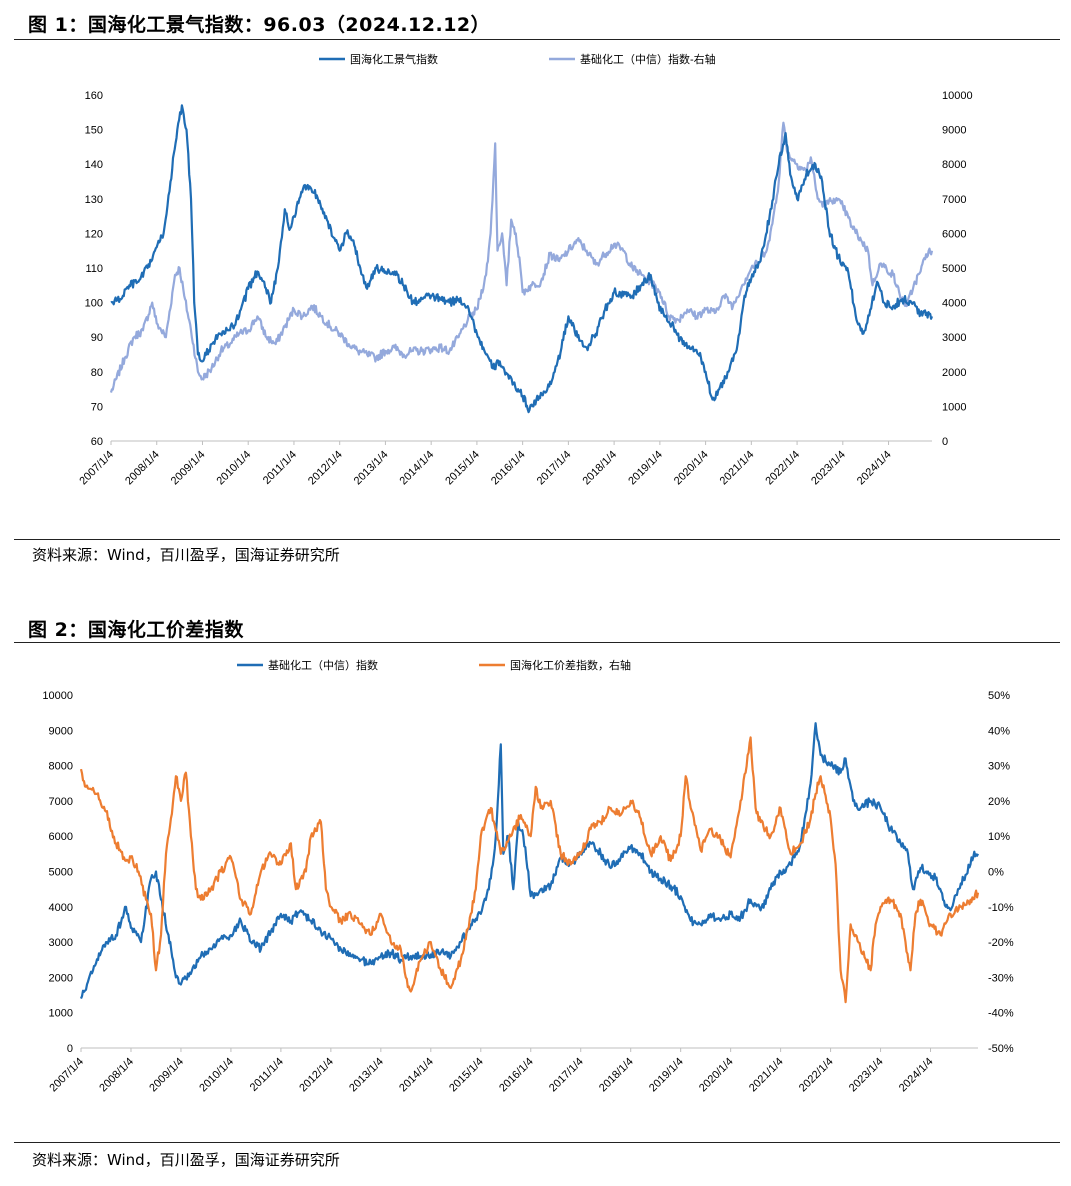  Describe the element at coordinates (57, 696) in the screenshot. I see `y-left-tick-10: 10000` at that location.